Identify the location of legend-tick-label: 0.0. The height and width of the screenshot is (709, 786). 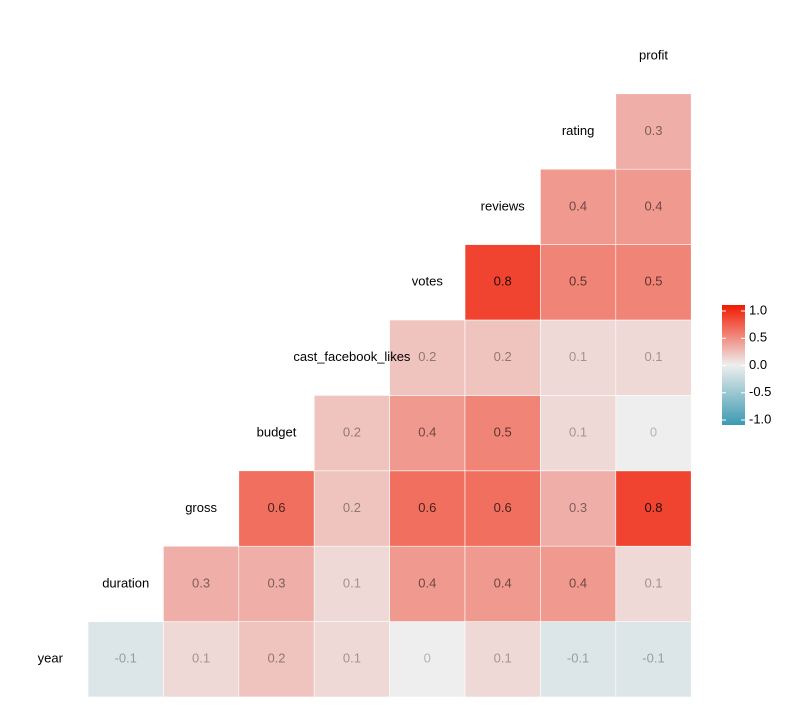
(758, 364).